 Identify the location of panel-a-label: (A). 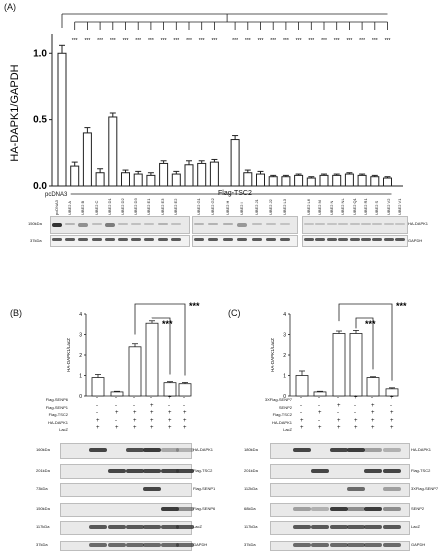
(10, 7).